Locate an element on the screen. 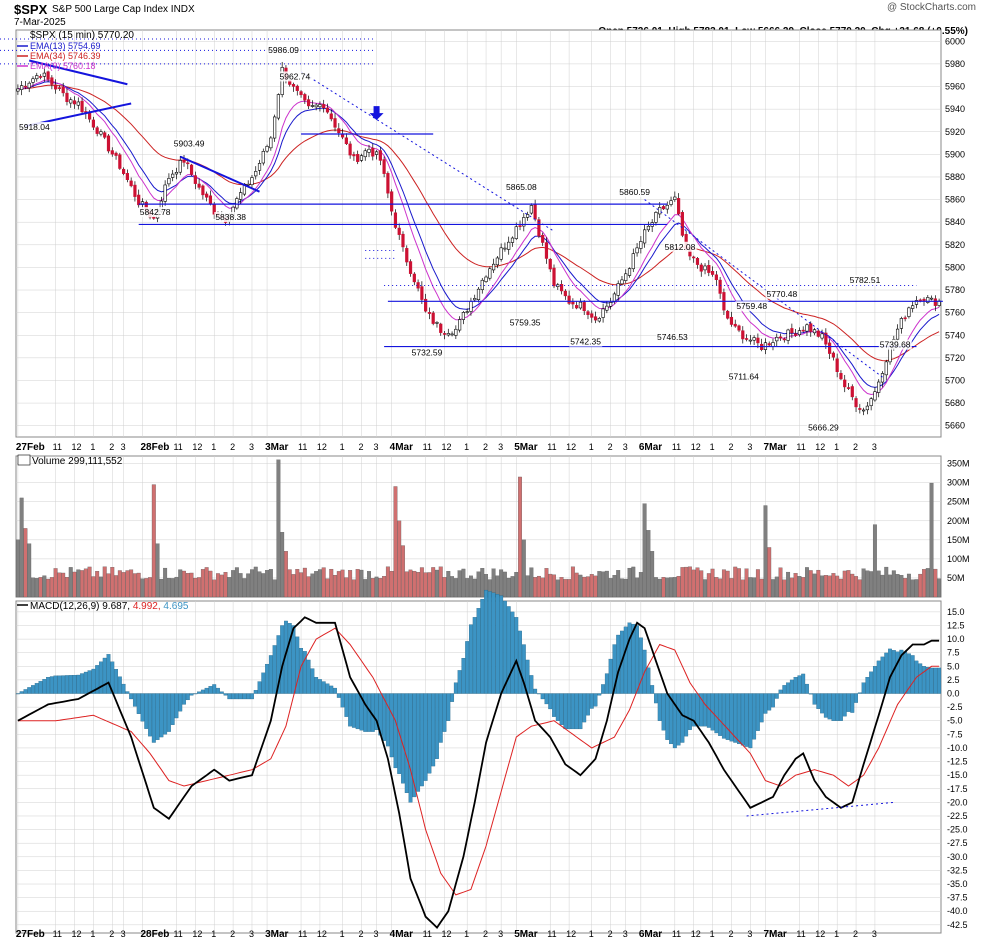 This screenshot has width=990, height=941. price-annotation: 5770.48 is located at coordinates (782, 294).